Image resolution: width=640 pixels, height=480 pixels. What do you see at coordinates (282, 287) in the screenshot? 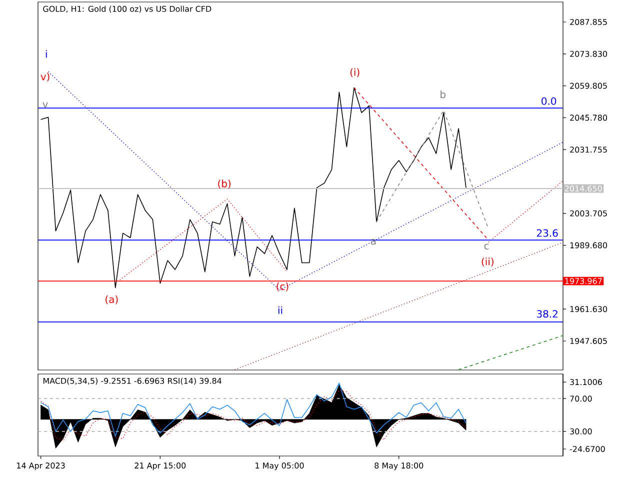
I see `annotation: (c)` at bounding box center [282, 287].